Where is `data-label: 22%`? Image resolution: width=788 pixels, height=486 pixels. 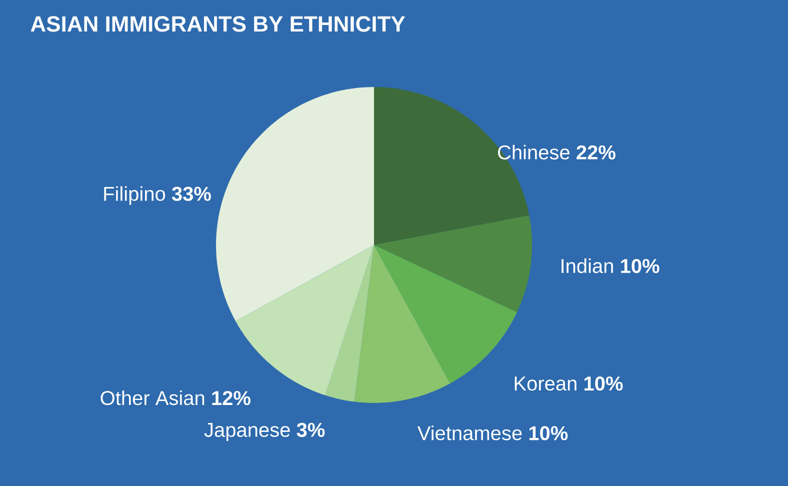
data-label: 22% is located at coordinates (596, 152).